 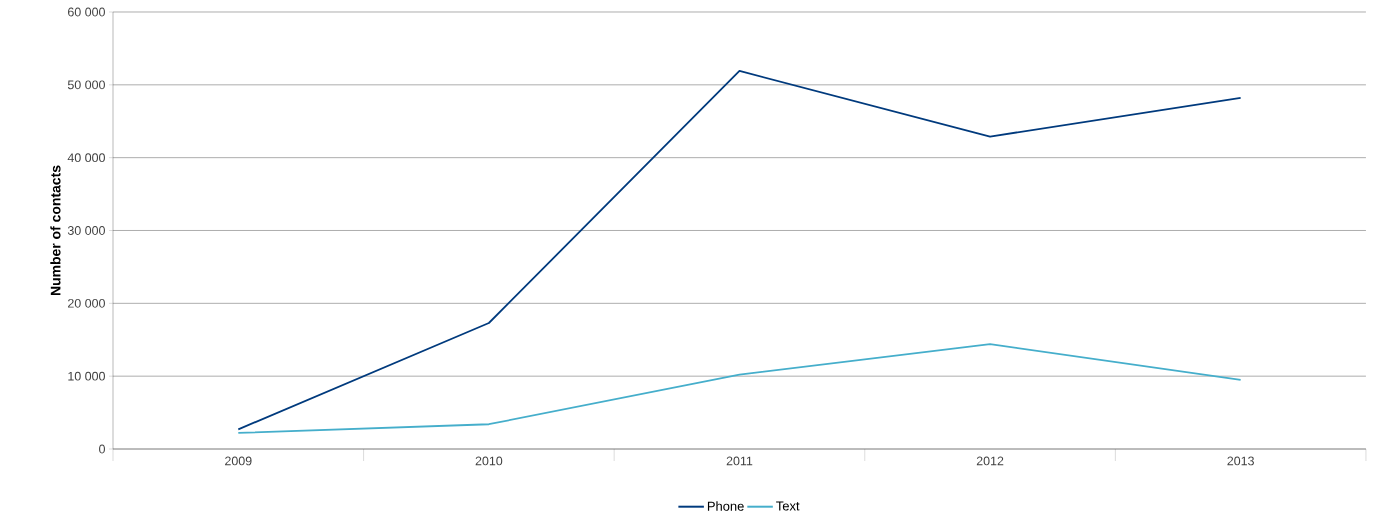 I want to click on y-tick-label: 30 000, so click(x=86, y=230).